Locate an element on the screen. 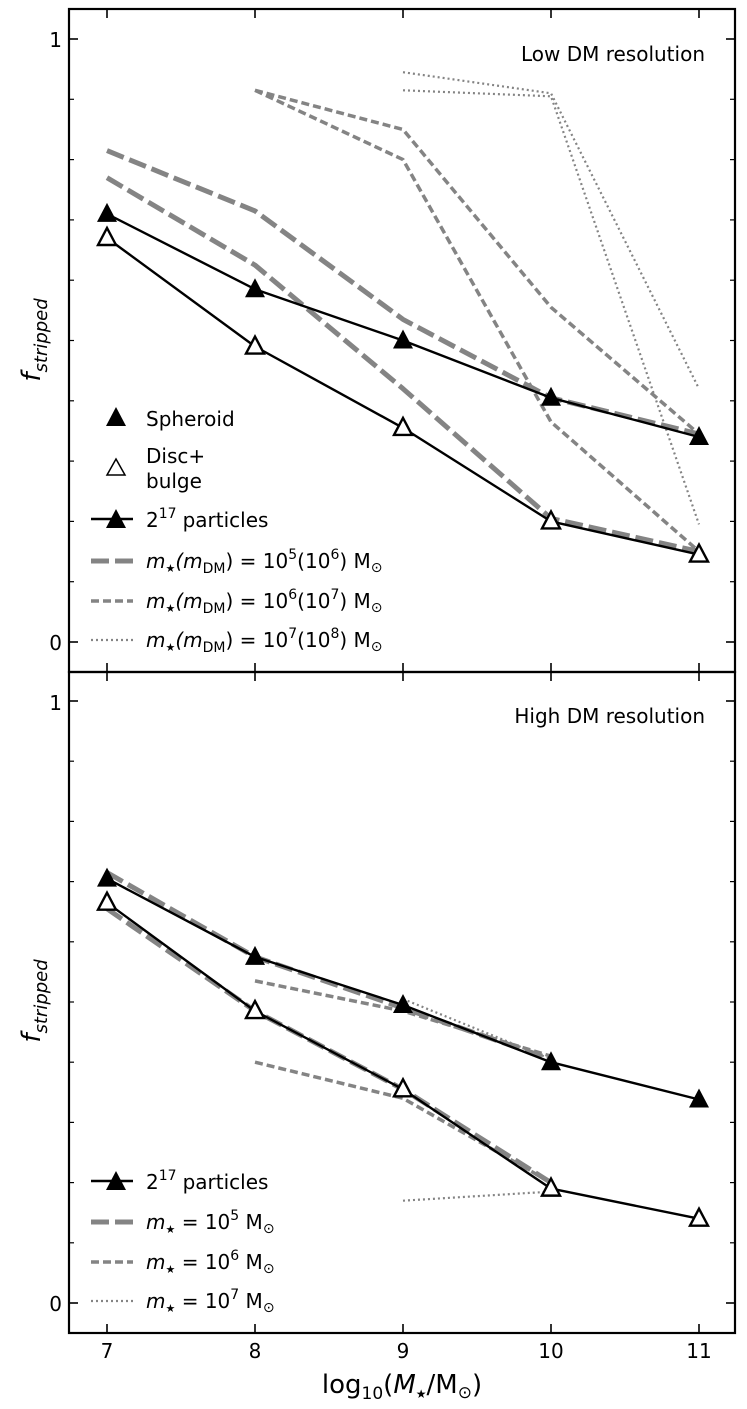  panel-title: High DM resolution is located at coordinates (609, 716).